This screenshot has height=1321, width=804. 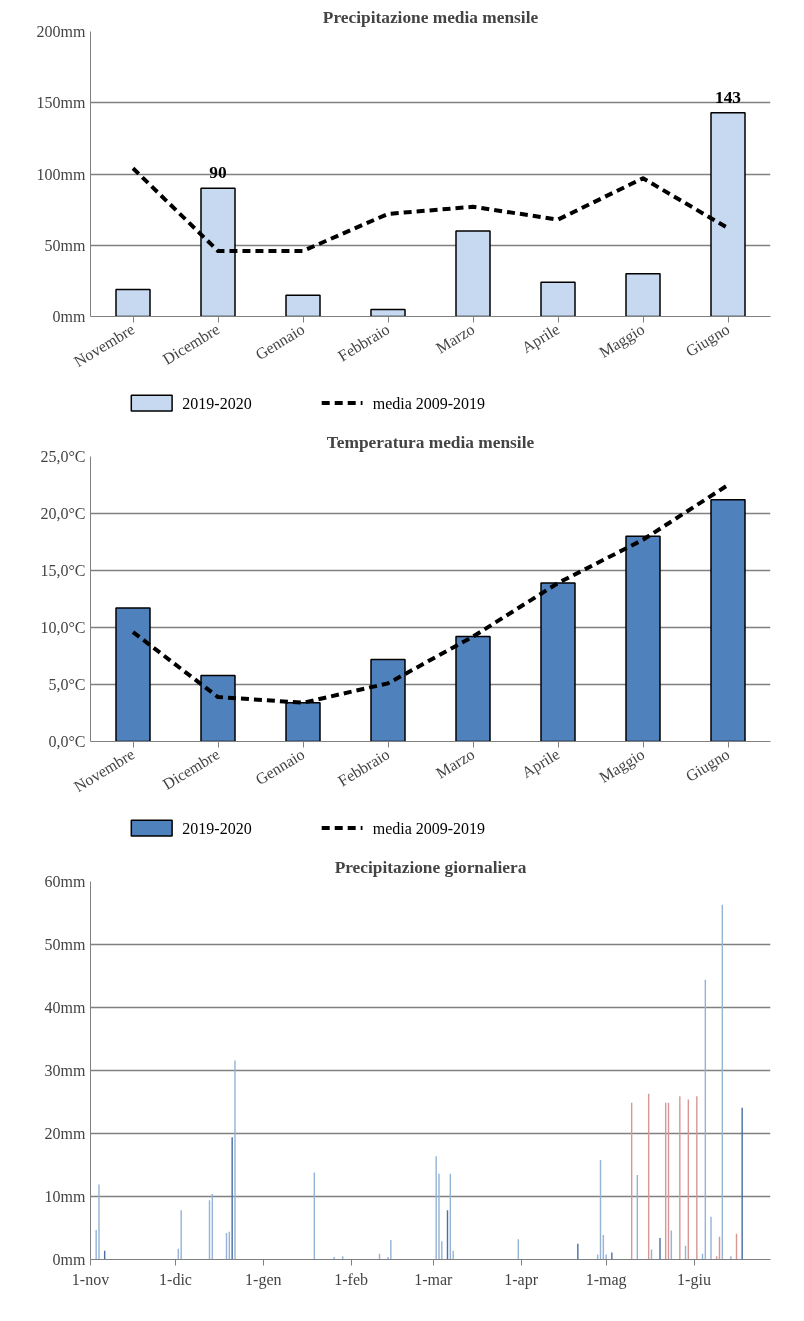 What do you see at coordinates (175, 1279) in the screenshot?
I see `x-tick-label: 1-dic` at bounding box center [175, 1279].